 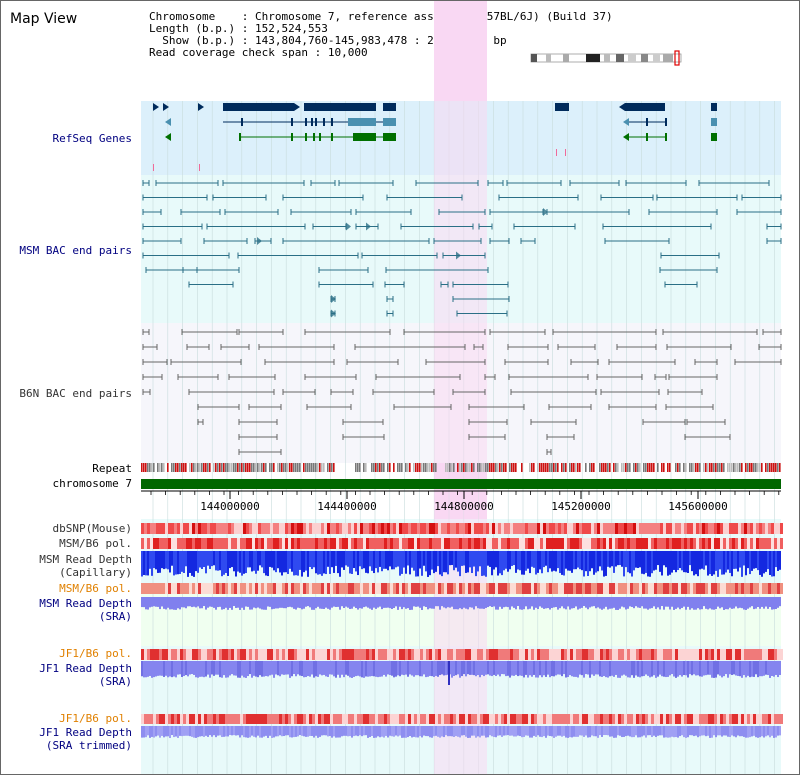 I want to click on msm-depth-cap-label-2: (Capillary), so click(x=95, y=572).